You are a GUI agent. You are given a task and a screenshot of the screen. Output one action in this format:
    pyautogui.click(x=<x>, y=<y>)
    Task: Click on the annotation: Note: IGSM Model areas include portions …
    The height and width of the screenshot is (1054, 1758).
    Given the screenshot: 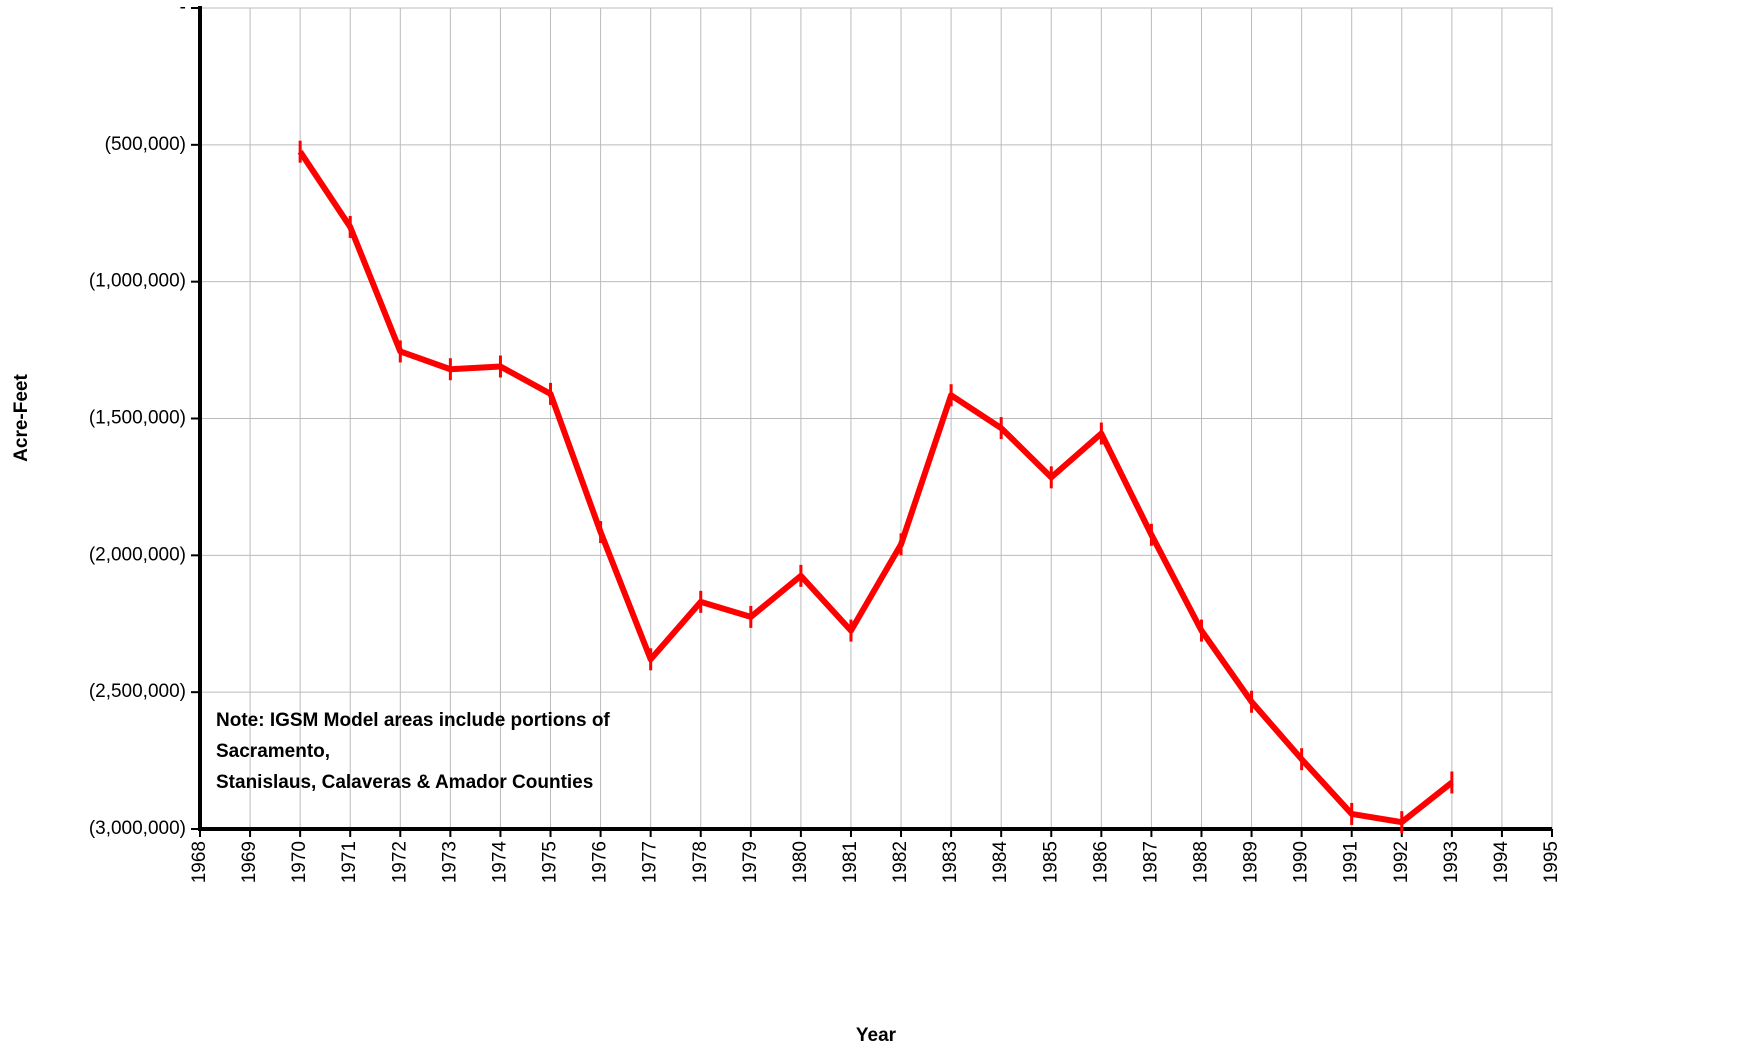 What is the action you would take?
    pyautogui.click(x=413, y=720)
    